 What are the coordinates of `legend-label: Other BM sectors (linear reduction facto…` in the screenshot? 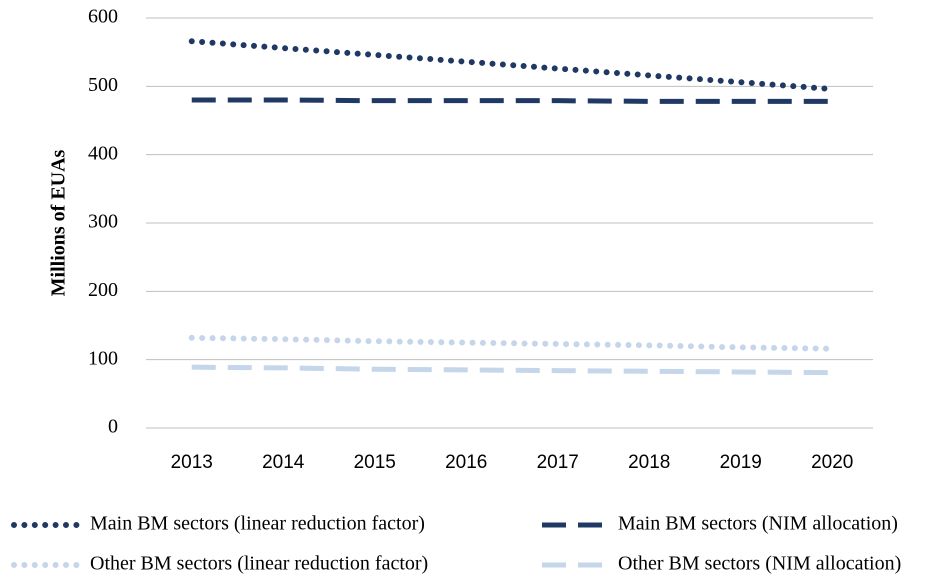 It's located at (259, 564).